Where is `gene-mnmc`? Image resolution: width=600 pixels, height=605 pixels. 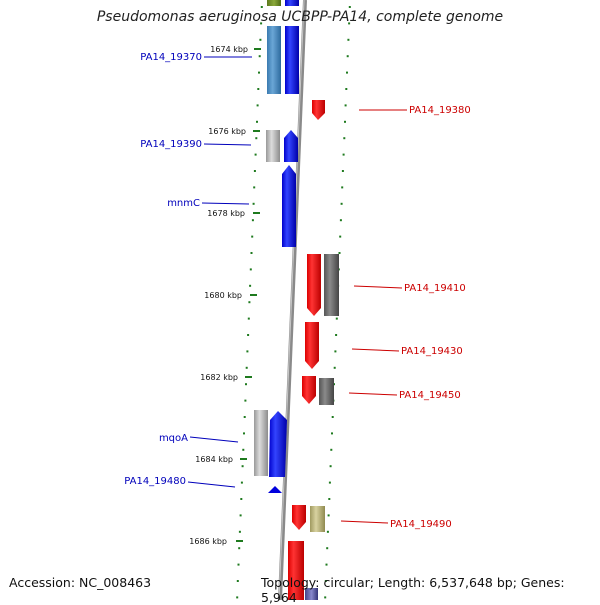
gene-mnmc is located at coordinates (289, 206).